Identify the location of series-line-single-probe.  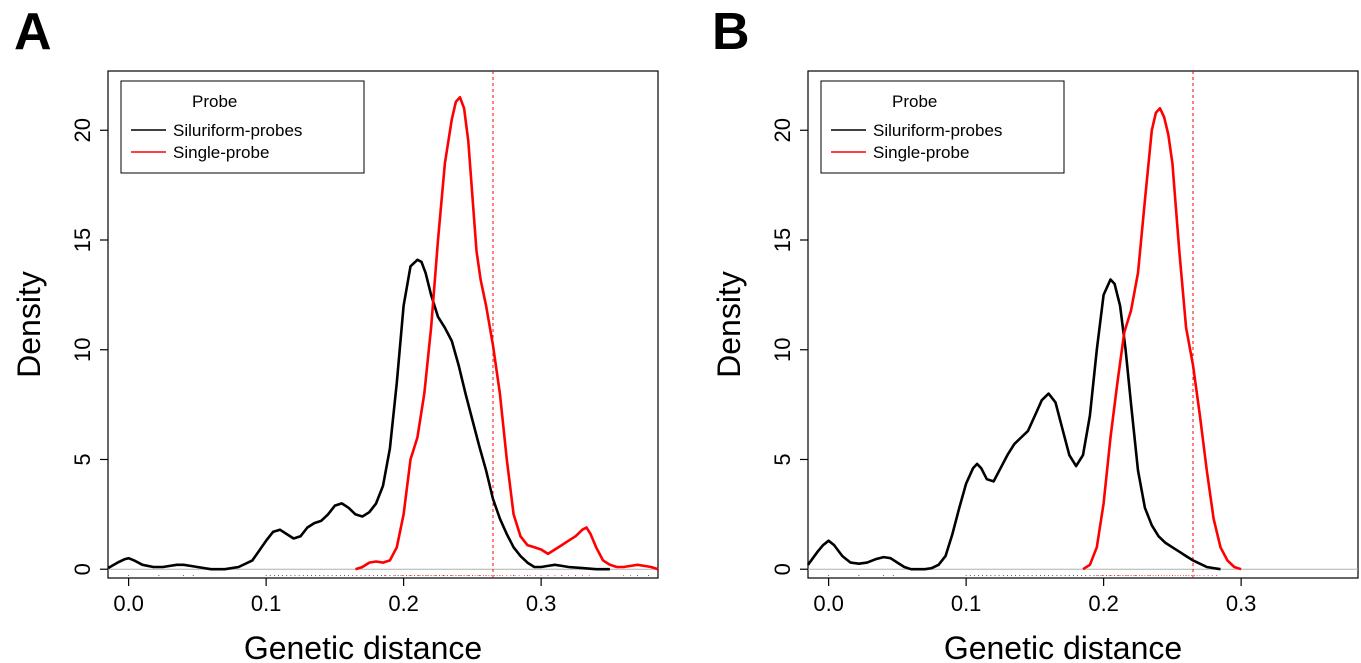
(1162, 338).